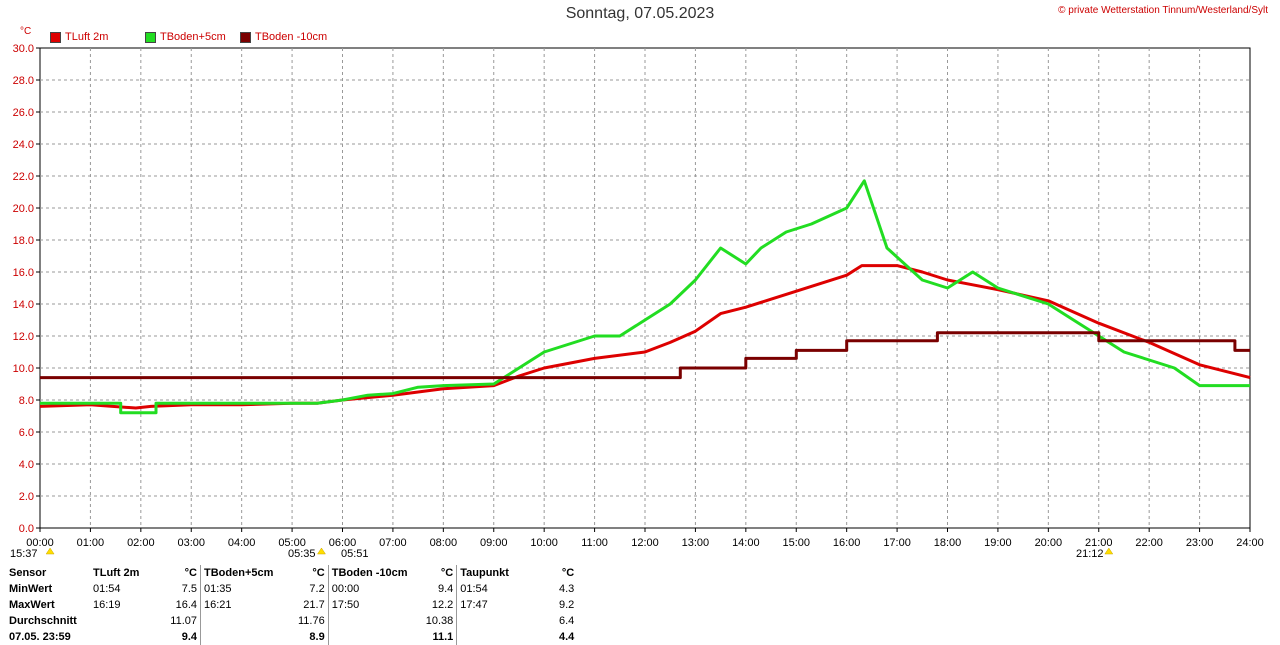 Image resolution: width=1280 pixels, height=645 pixels. I want to click on stats-row-label: 07.05. 23:59, so click(40, 637).